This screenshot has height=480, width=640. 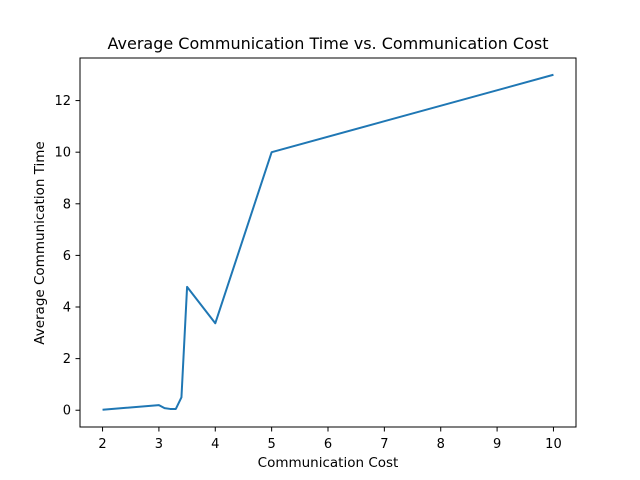 I want to click on y-tick-label: 8, so click(x=67, y=204).